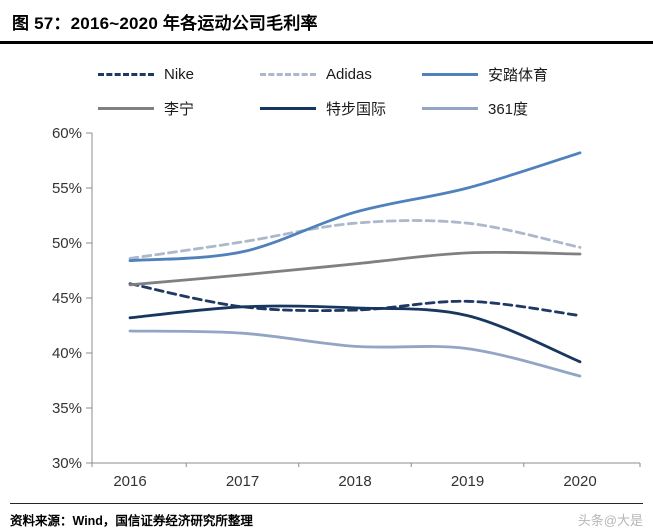  I want to click on legend-item-4: 李宁, so click(179, 108).